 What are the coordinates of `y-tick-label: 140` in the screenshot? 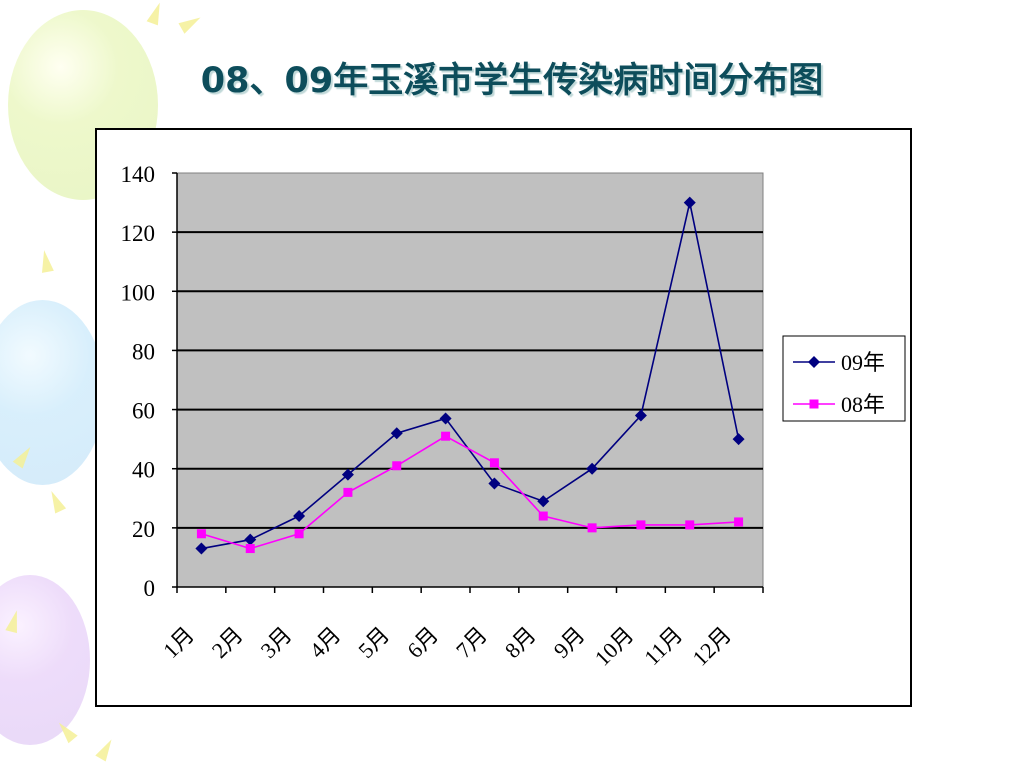 It's located at (138, 174).